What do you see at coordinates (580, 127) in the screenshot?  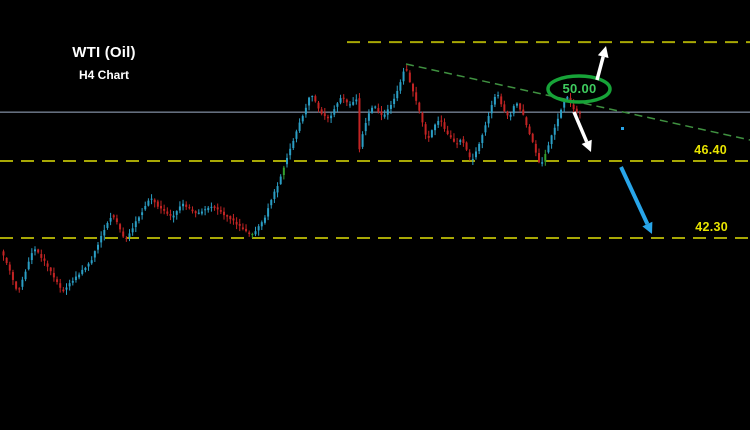 I see `white-down-arrow` at bounding box center [580, 127].